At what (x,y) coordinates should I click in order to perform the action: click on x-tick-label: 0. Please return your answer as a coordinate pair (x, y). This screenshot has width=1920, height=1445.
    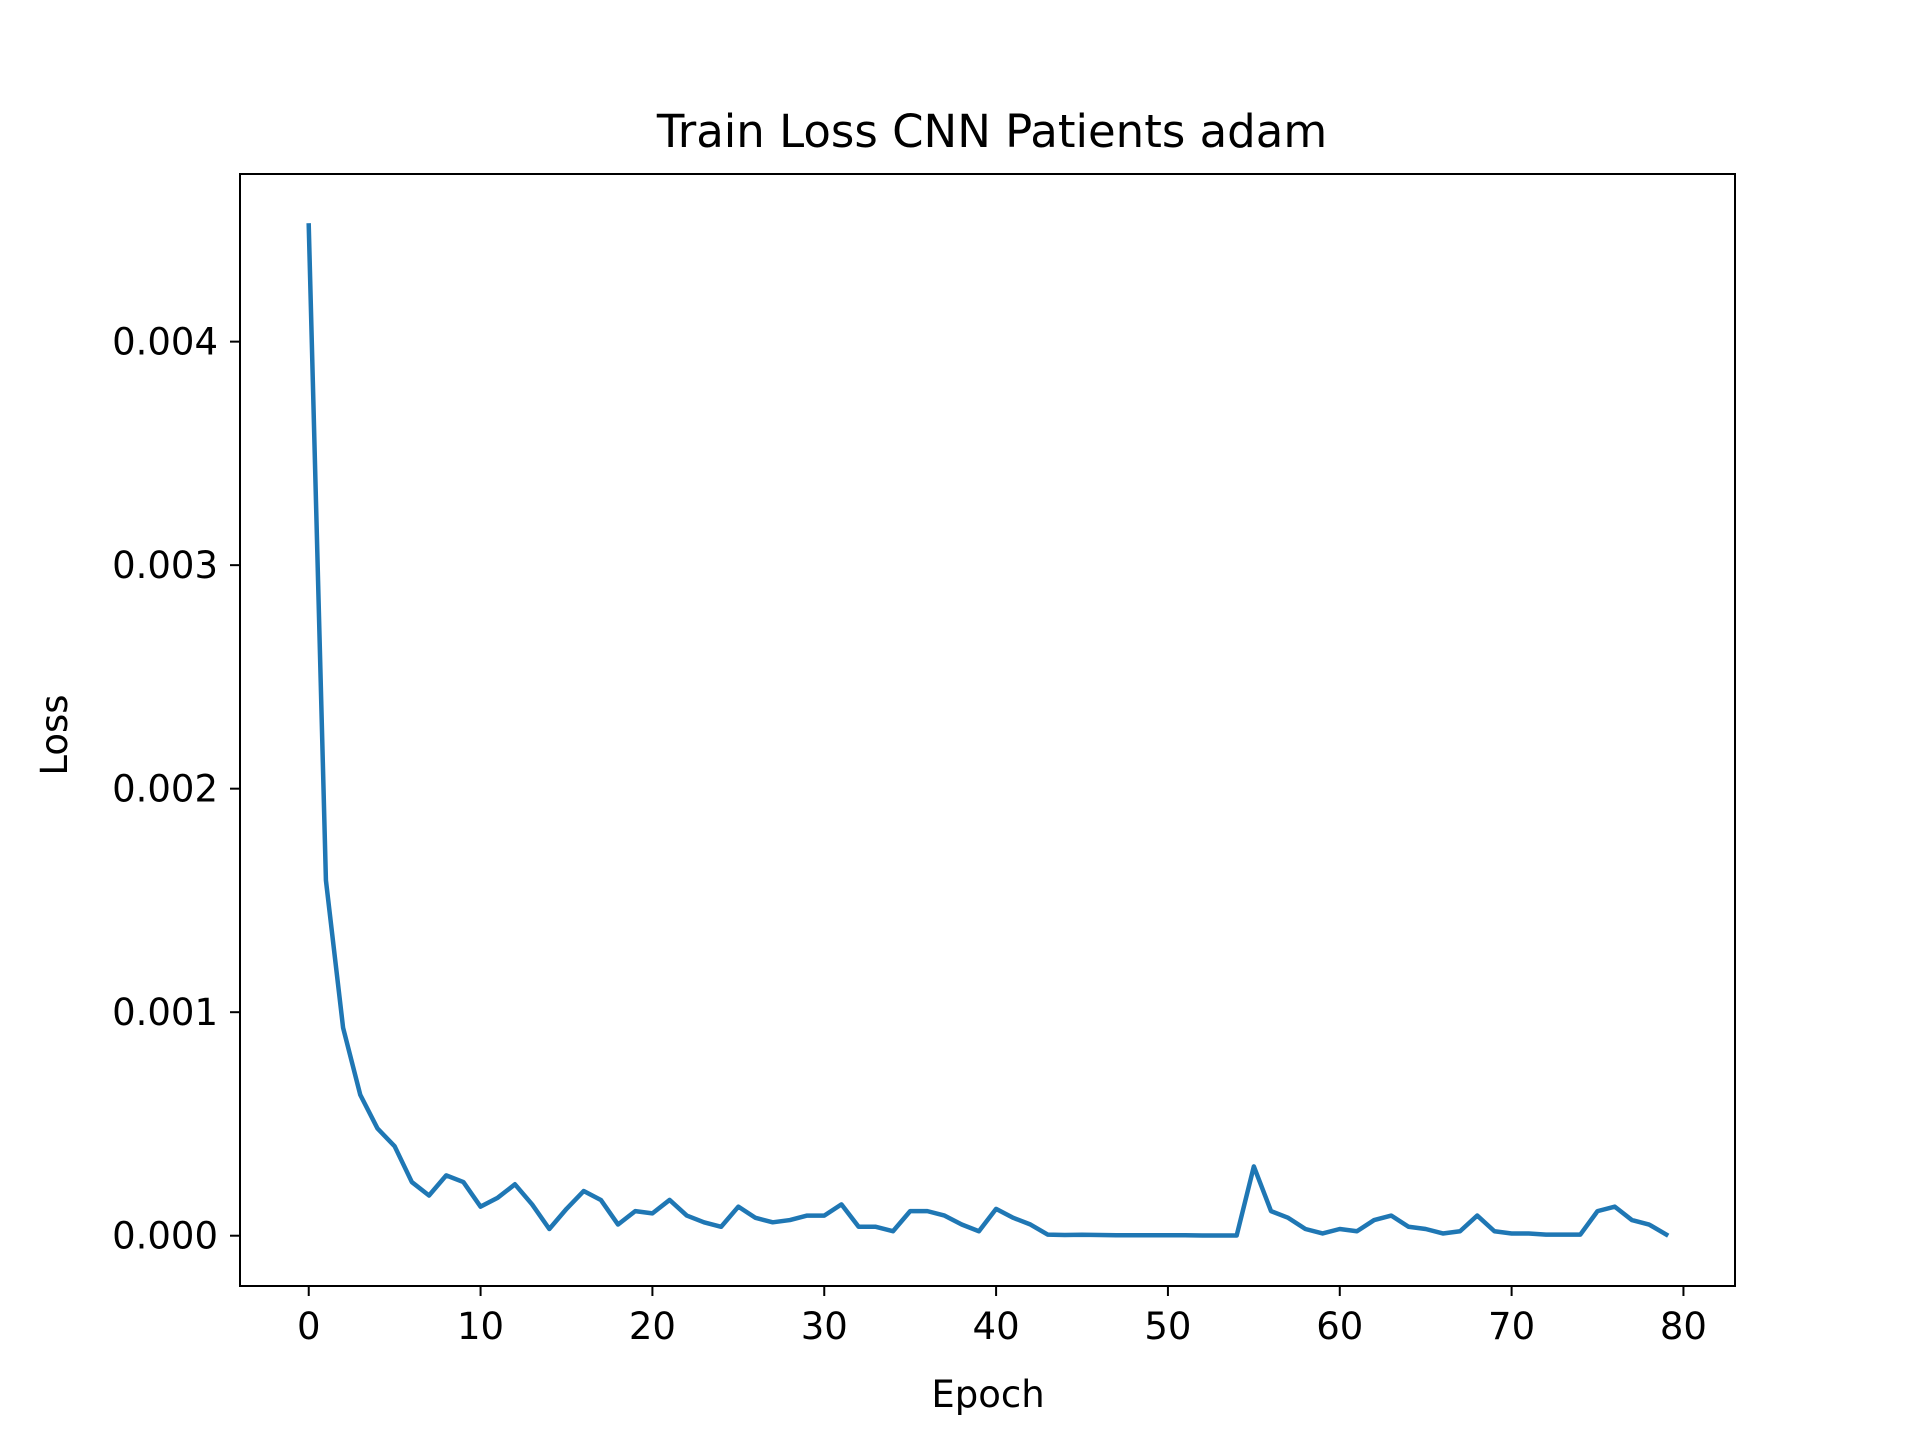
    Looking at the image, I should click on (309, 1326).